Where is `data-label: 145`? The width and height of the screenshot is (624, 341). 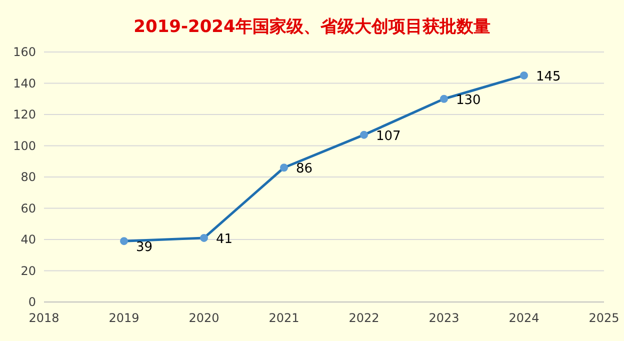
data-label: 145 is located at coordinates (548, 76).